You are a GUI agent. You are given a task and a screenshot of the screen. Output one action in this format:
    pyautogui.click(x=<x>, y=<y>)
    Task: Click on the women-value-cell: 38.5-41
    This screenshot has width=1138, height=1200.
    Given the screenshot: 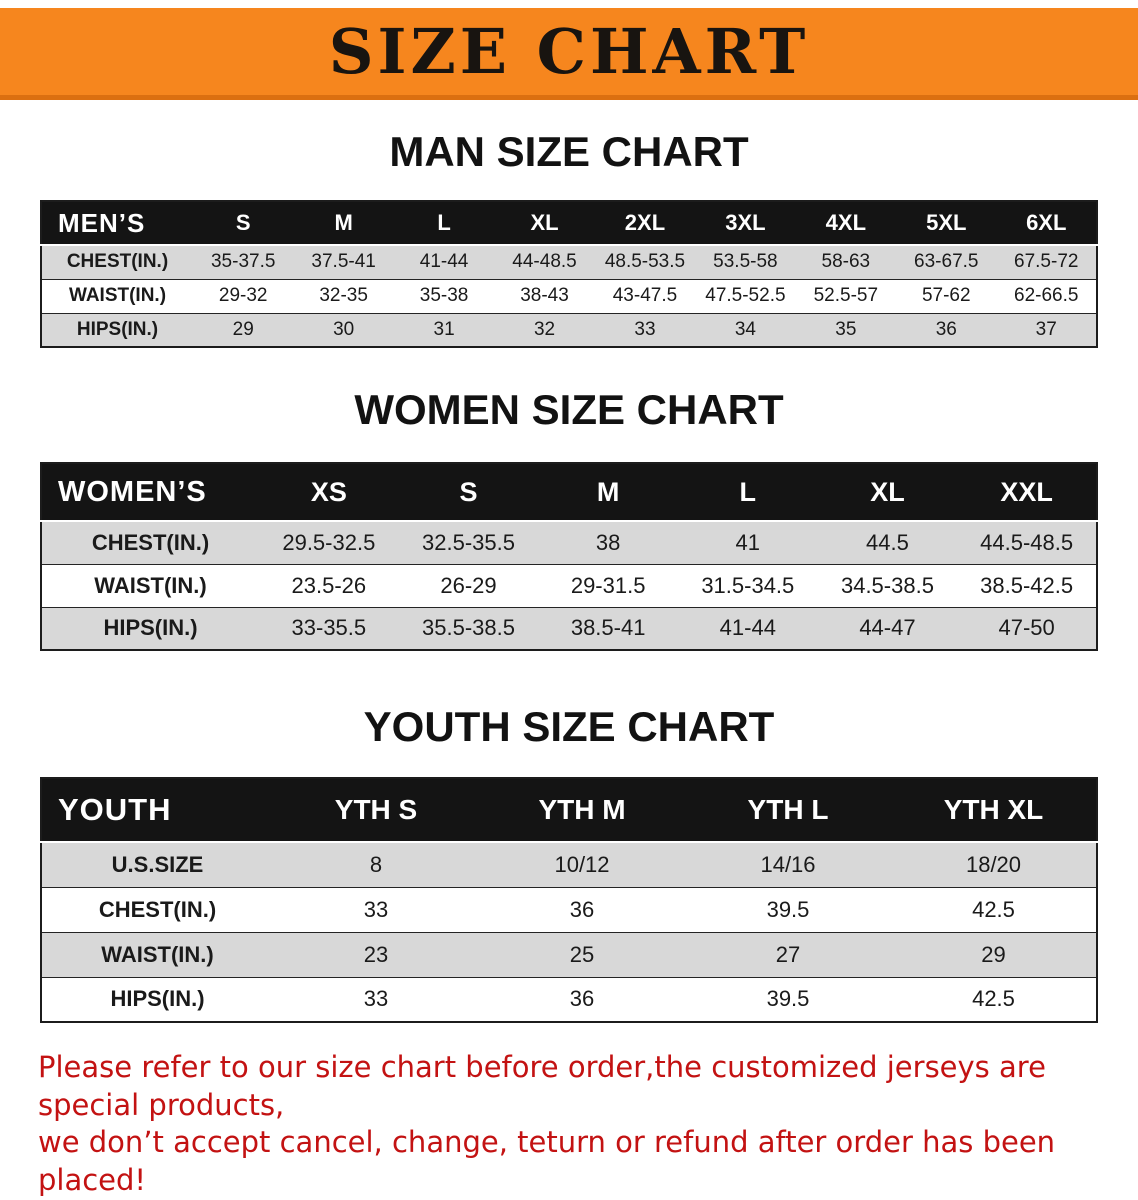 What is the action you would take?
    pyautogui.click(x=608, y=628)
    